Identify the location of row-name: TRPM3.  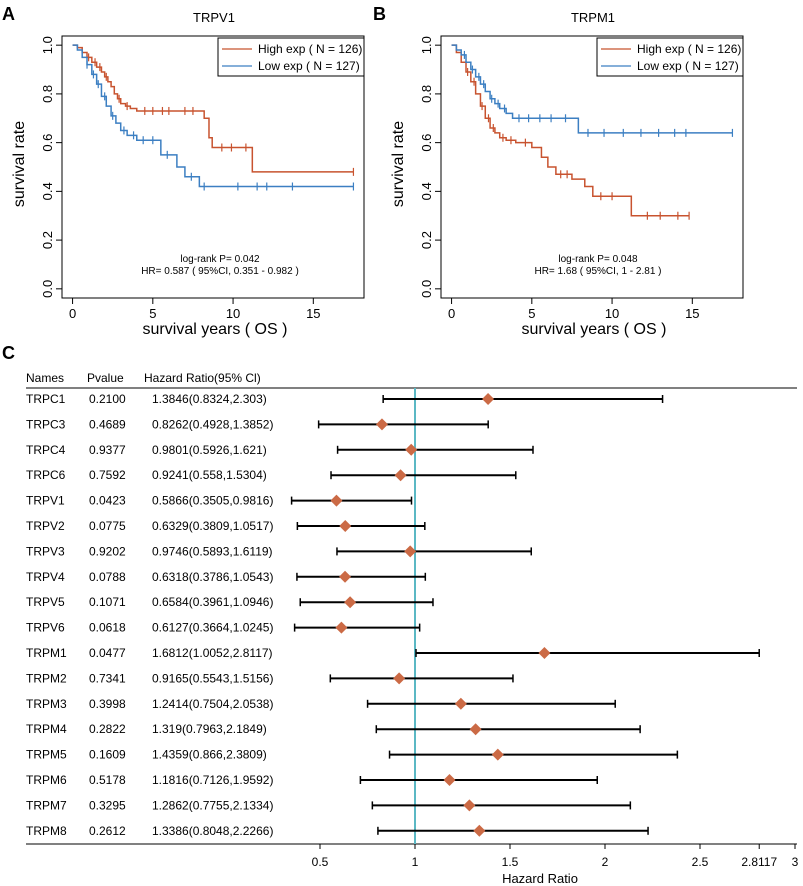
(46, 704).